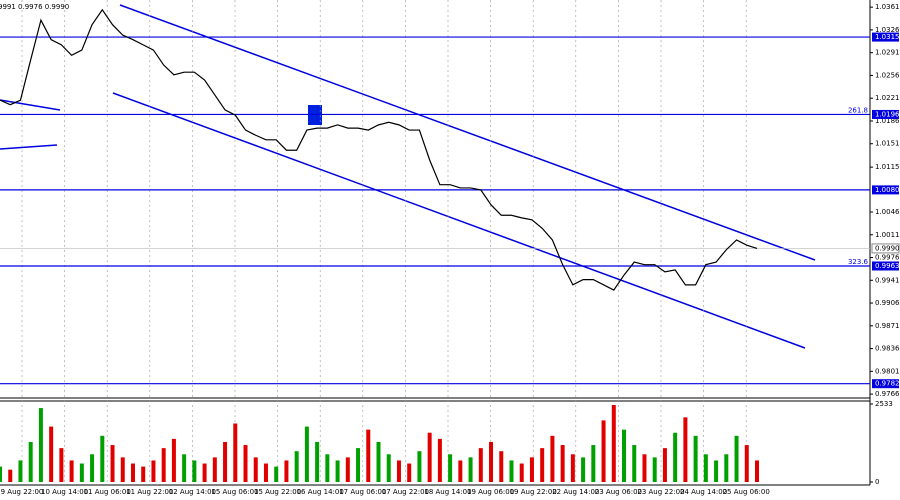  What do you see at coordinates (277, 492) in the screenshot?
I see `time-label: 15 Aug 22:00` at bounding box center [277, 492].